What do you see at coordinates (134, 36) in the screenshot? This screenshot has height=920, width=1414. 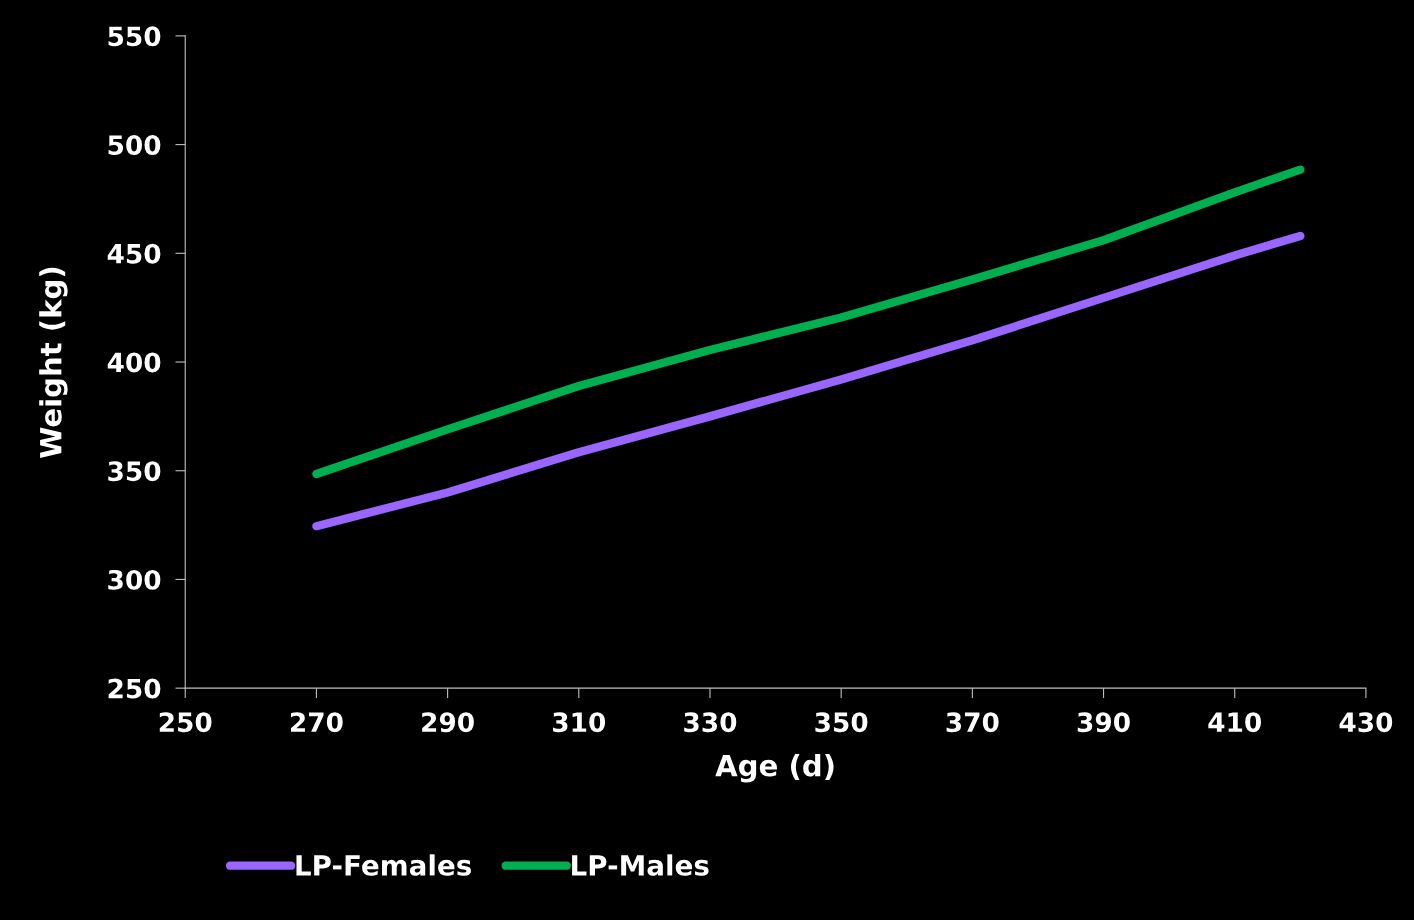 I see `y-tick-label: 550` at bounding box center [134, 36].